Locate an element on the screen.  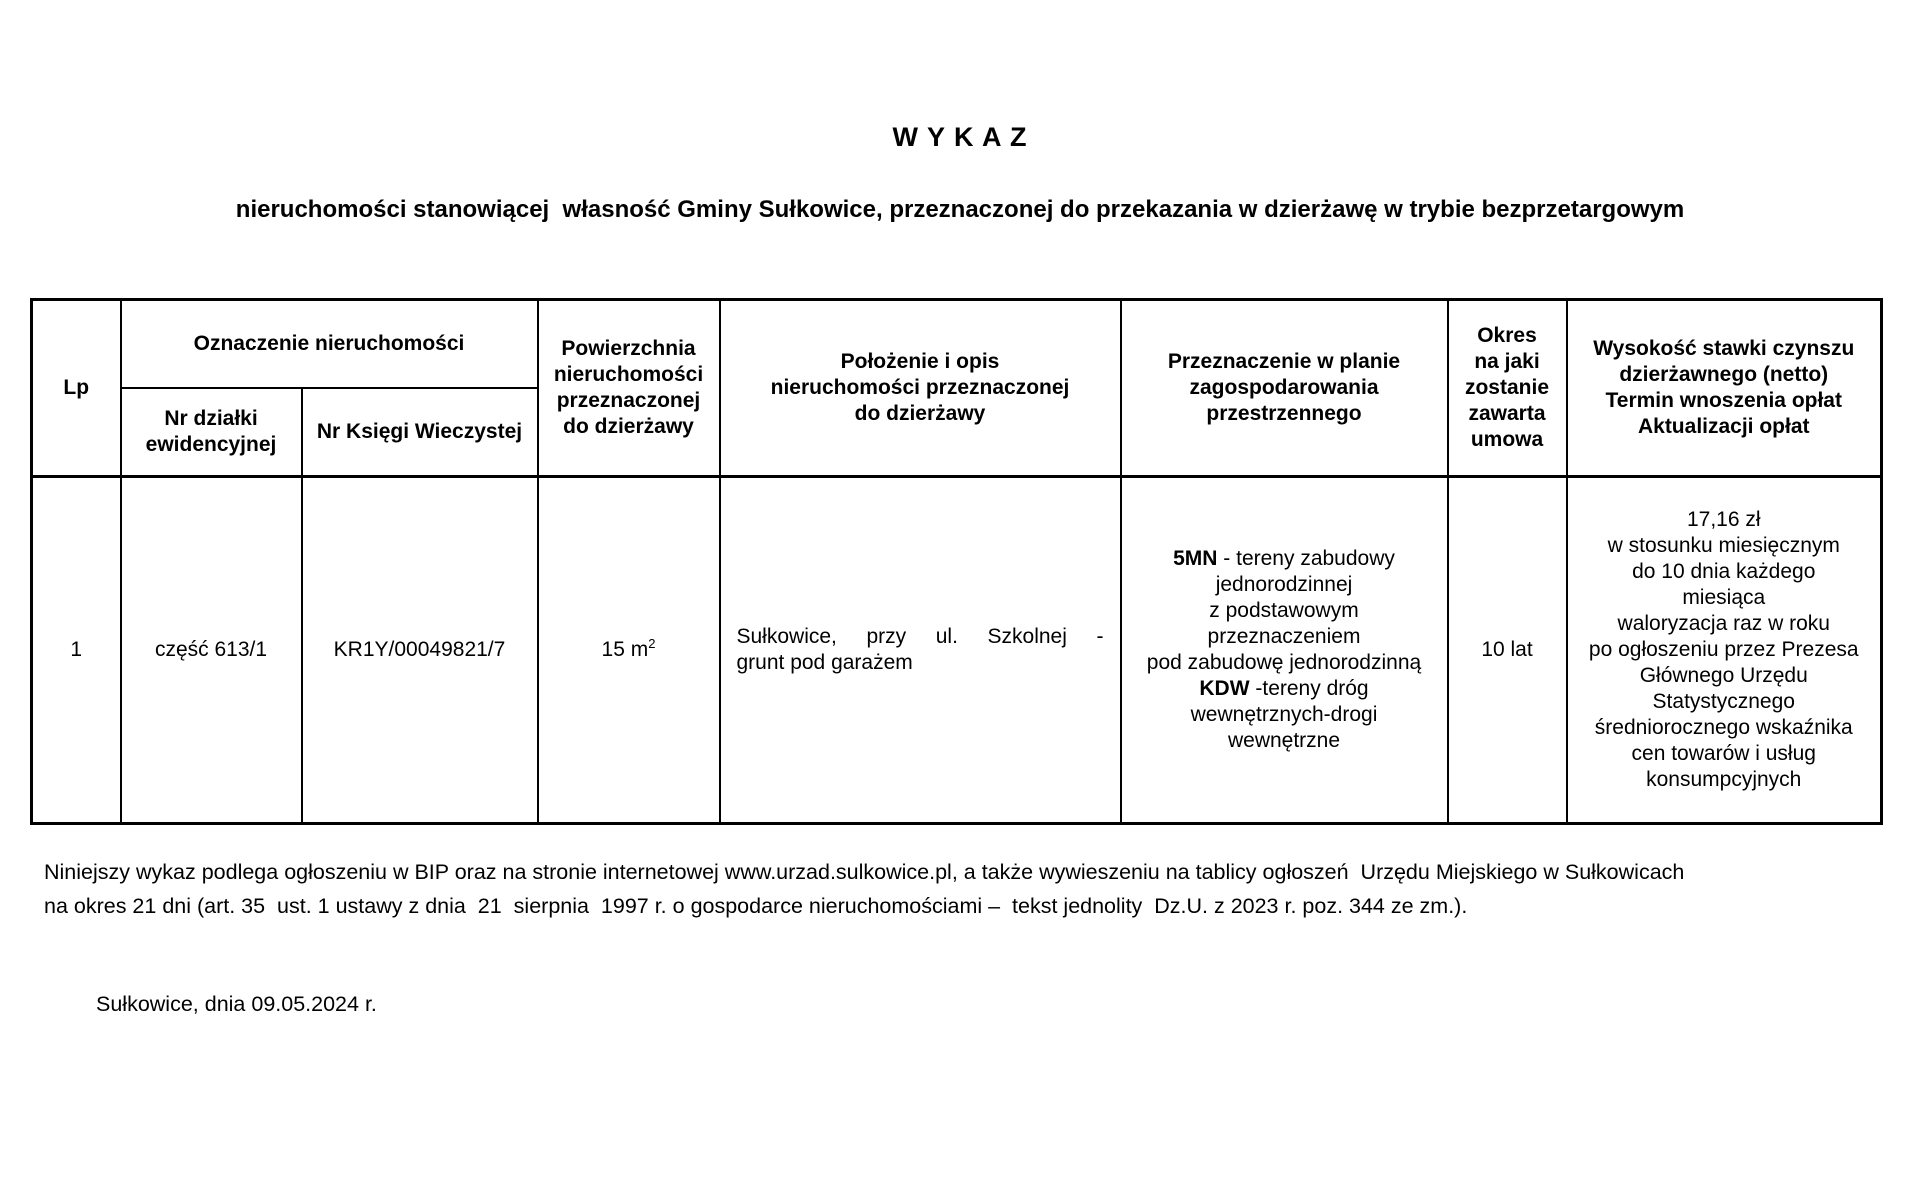
cell-area: 15 m2 is located at coordinates (628, 650).